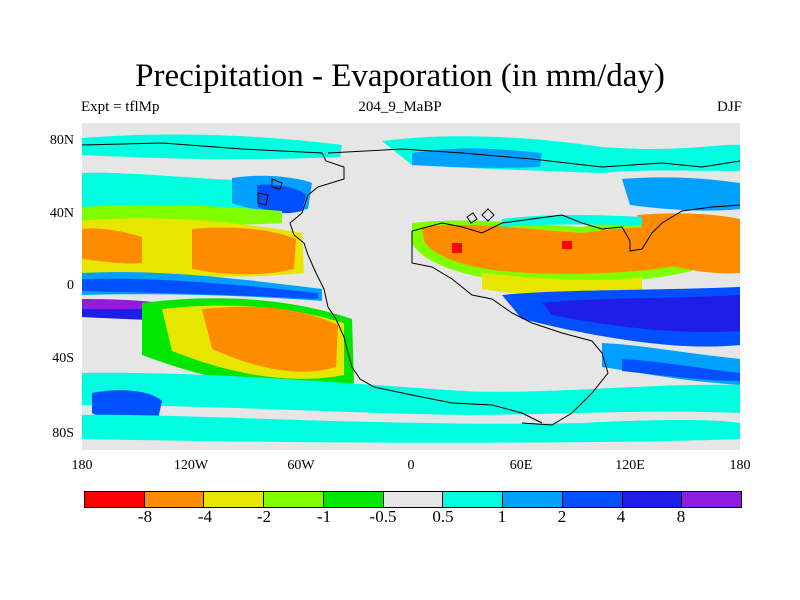 The image size is (800, 600). What do you see at coordinates (411, 465) in the screenshot?
I see `x-tick-label: 0` at bounding box center [411, 465].